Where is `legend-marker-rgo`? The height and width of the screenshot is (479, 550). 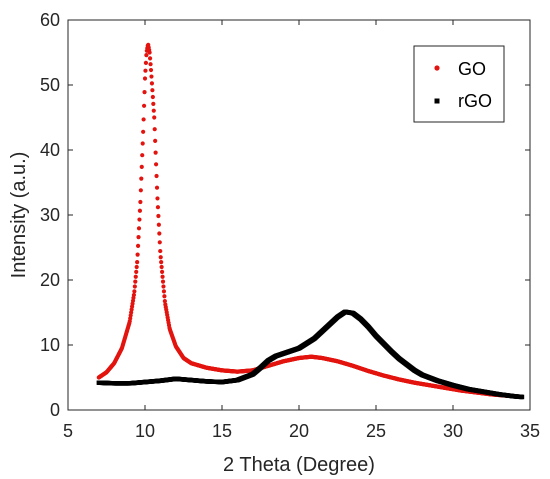
legend-marker-rgo is located at coordinates (437, 101).